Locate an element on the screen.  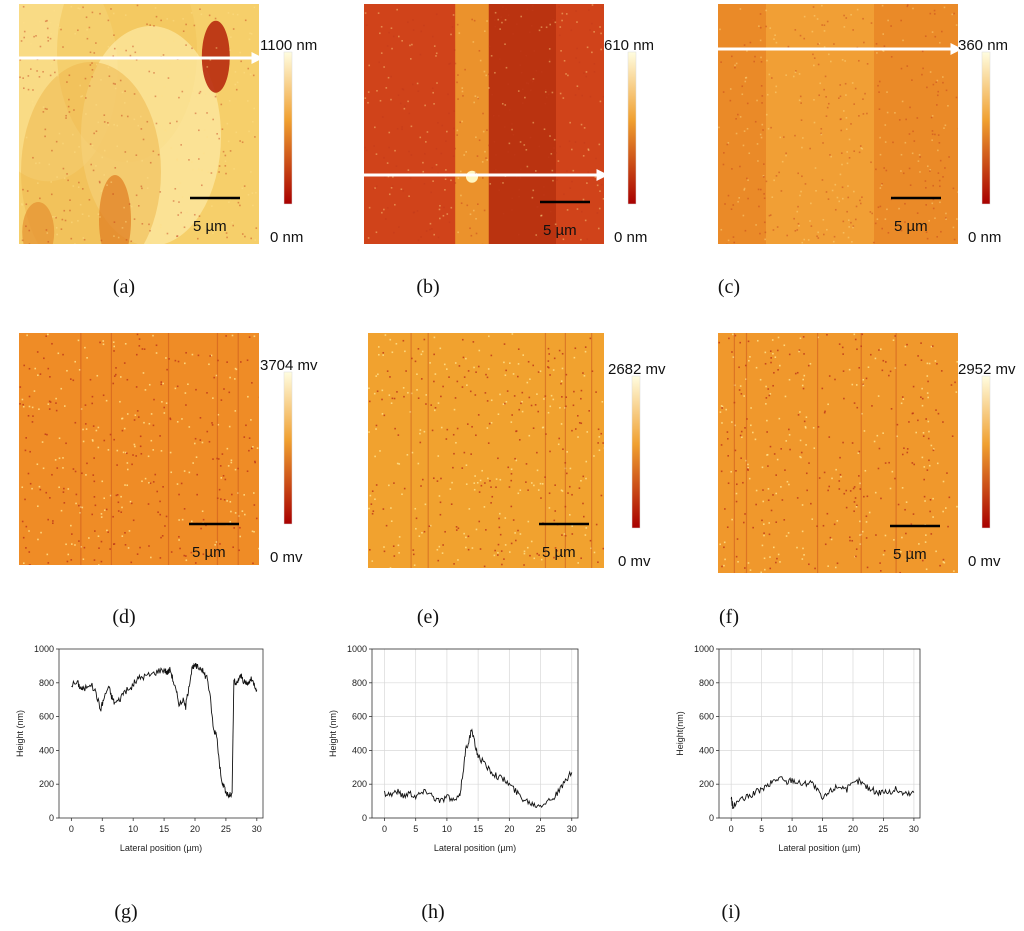
map-panel-a: 5 µm 1100 nm 0 nm (a) is located at coordinates (168, 151).